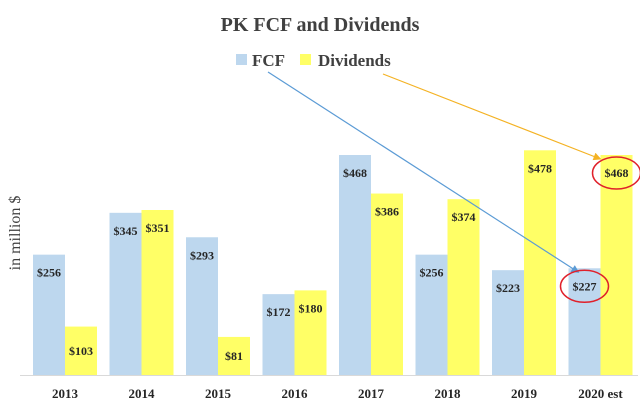 This screenshot has width=640, height=414. What do you see at coordinates (492, 117) in the screenshot?
I see `arrow-dividends-annotation` at bounding box center [492, 117].